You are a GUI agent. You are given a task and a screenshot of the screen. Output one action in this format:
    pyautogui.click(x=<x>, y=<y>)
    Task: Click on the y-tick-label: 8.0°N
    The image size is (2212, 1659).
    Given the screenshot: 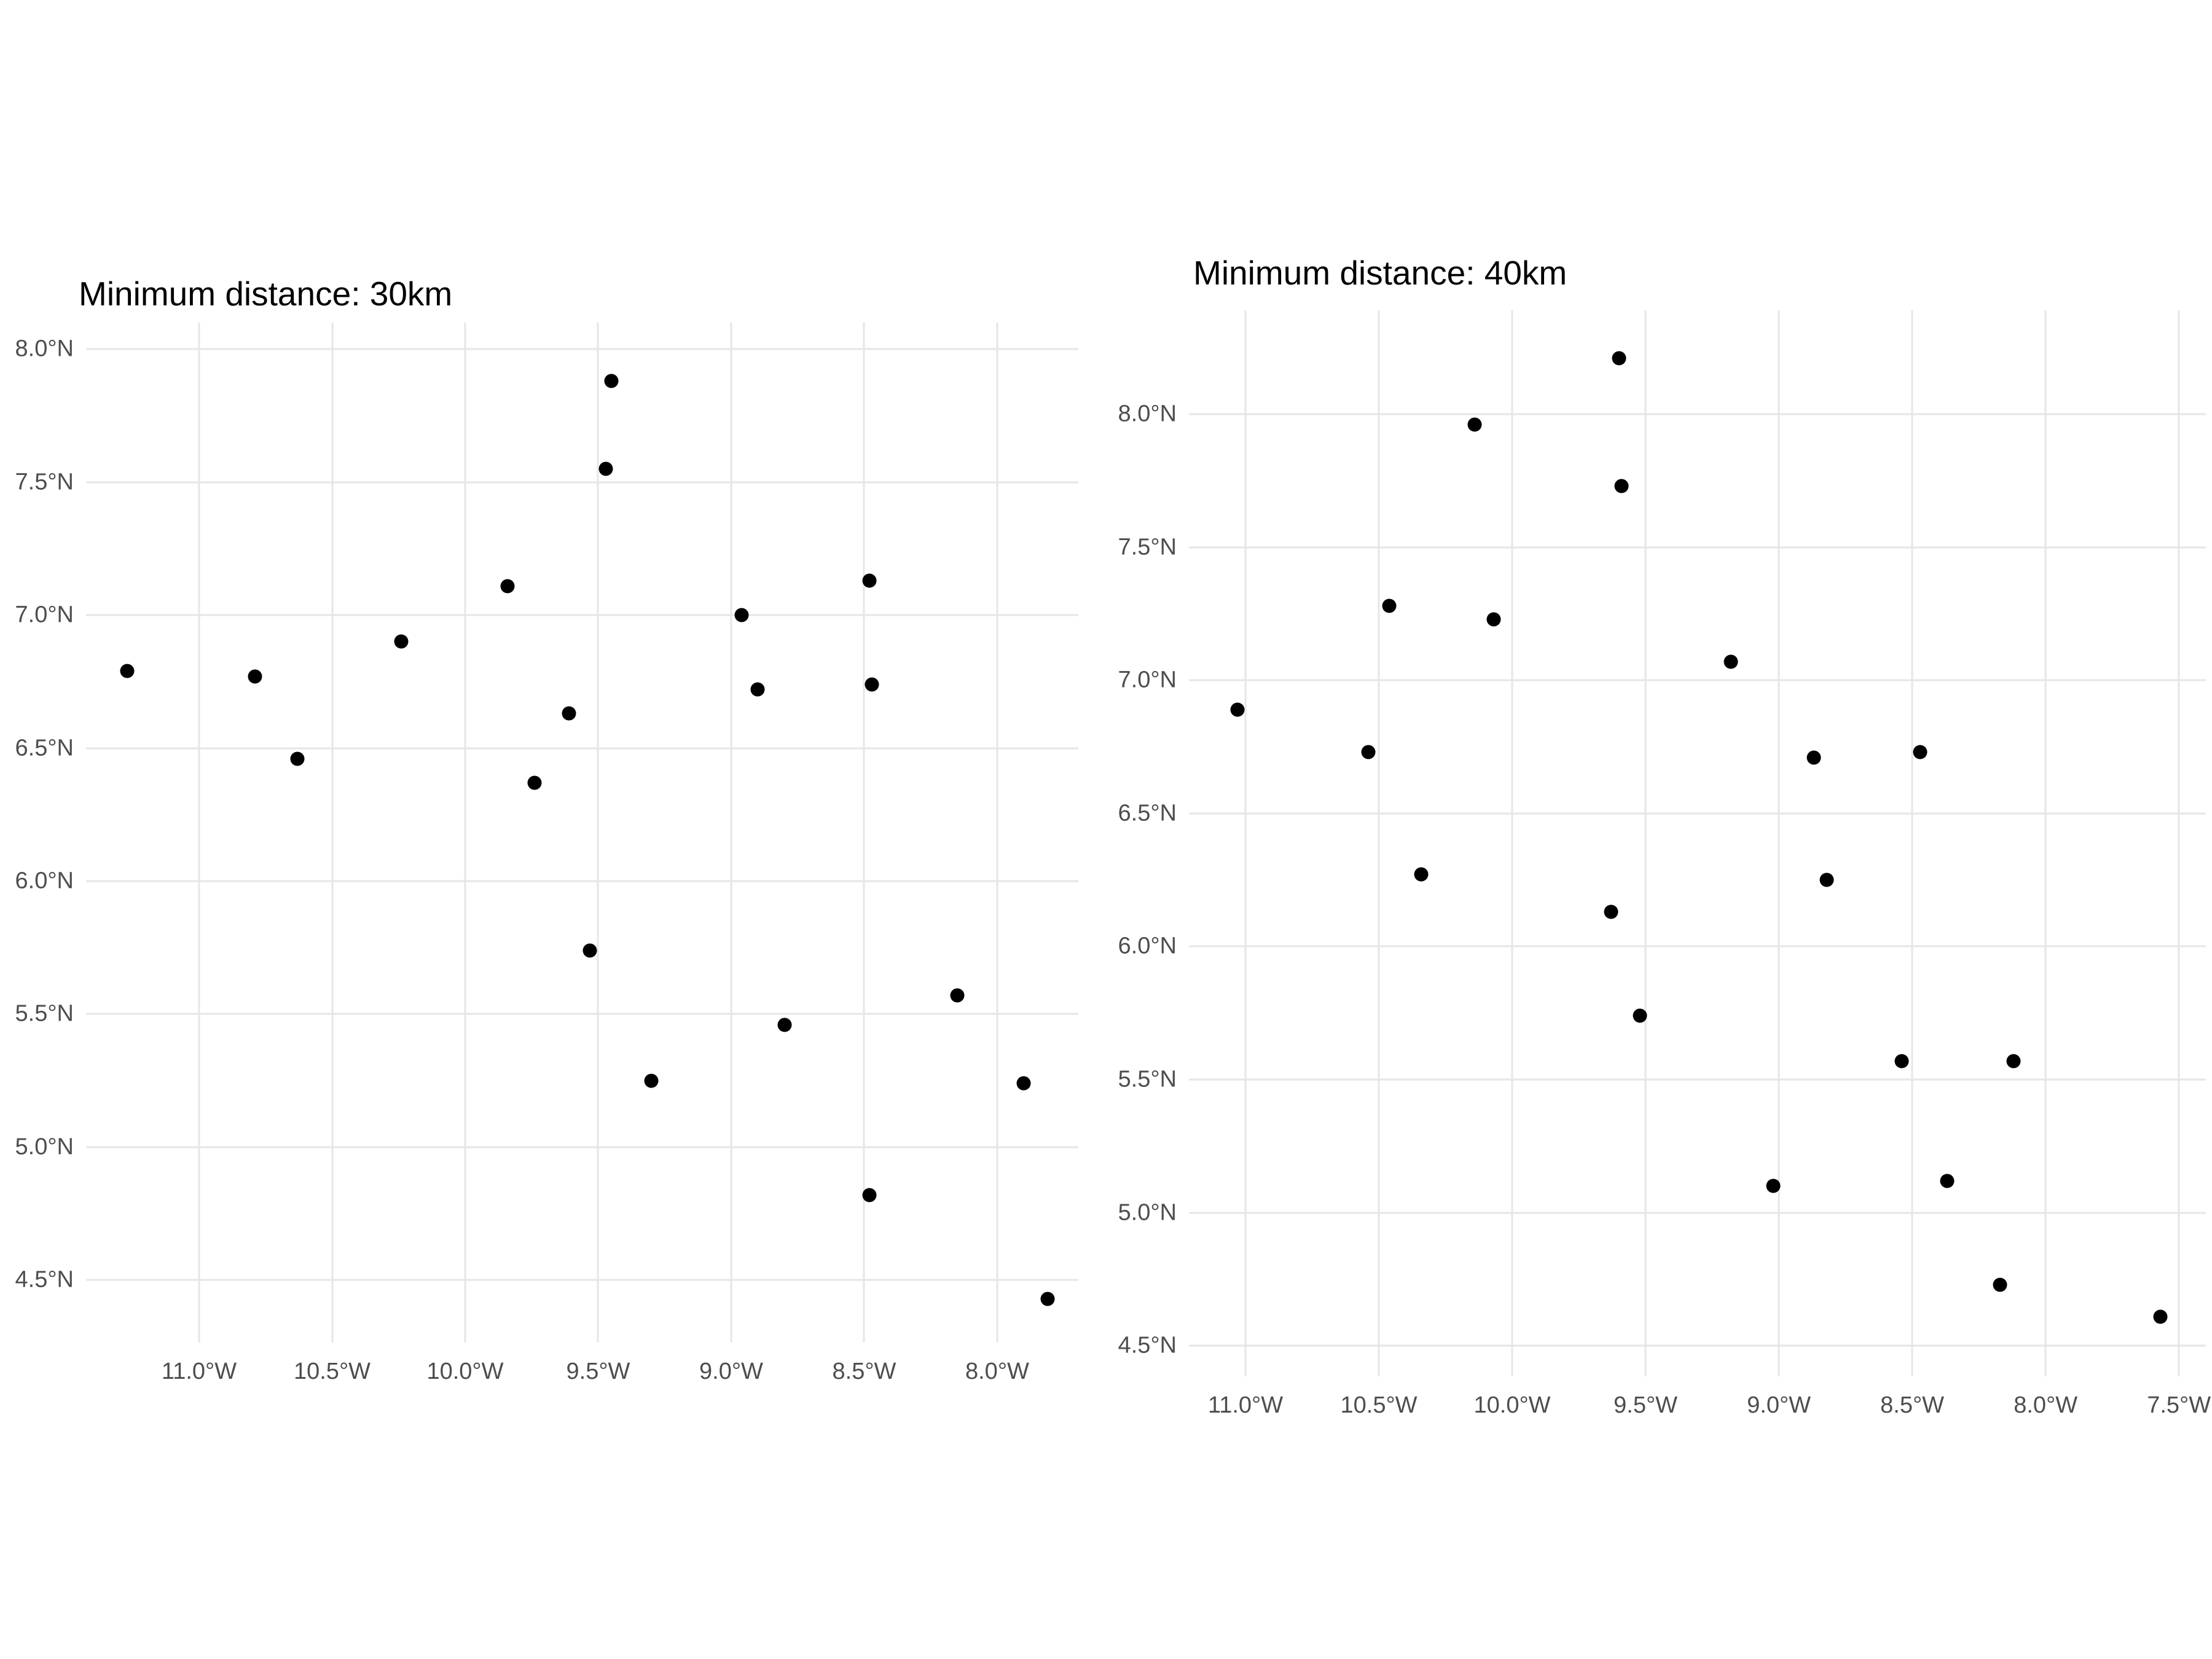 What is the action you would take?
    pyautogui.click(x=44, y=348)
    